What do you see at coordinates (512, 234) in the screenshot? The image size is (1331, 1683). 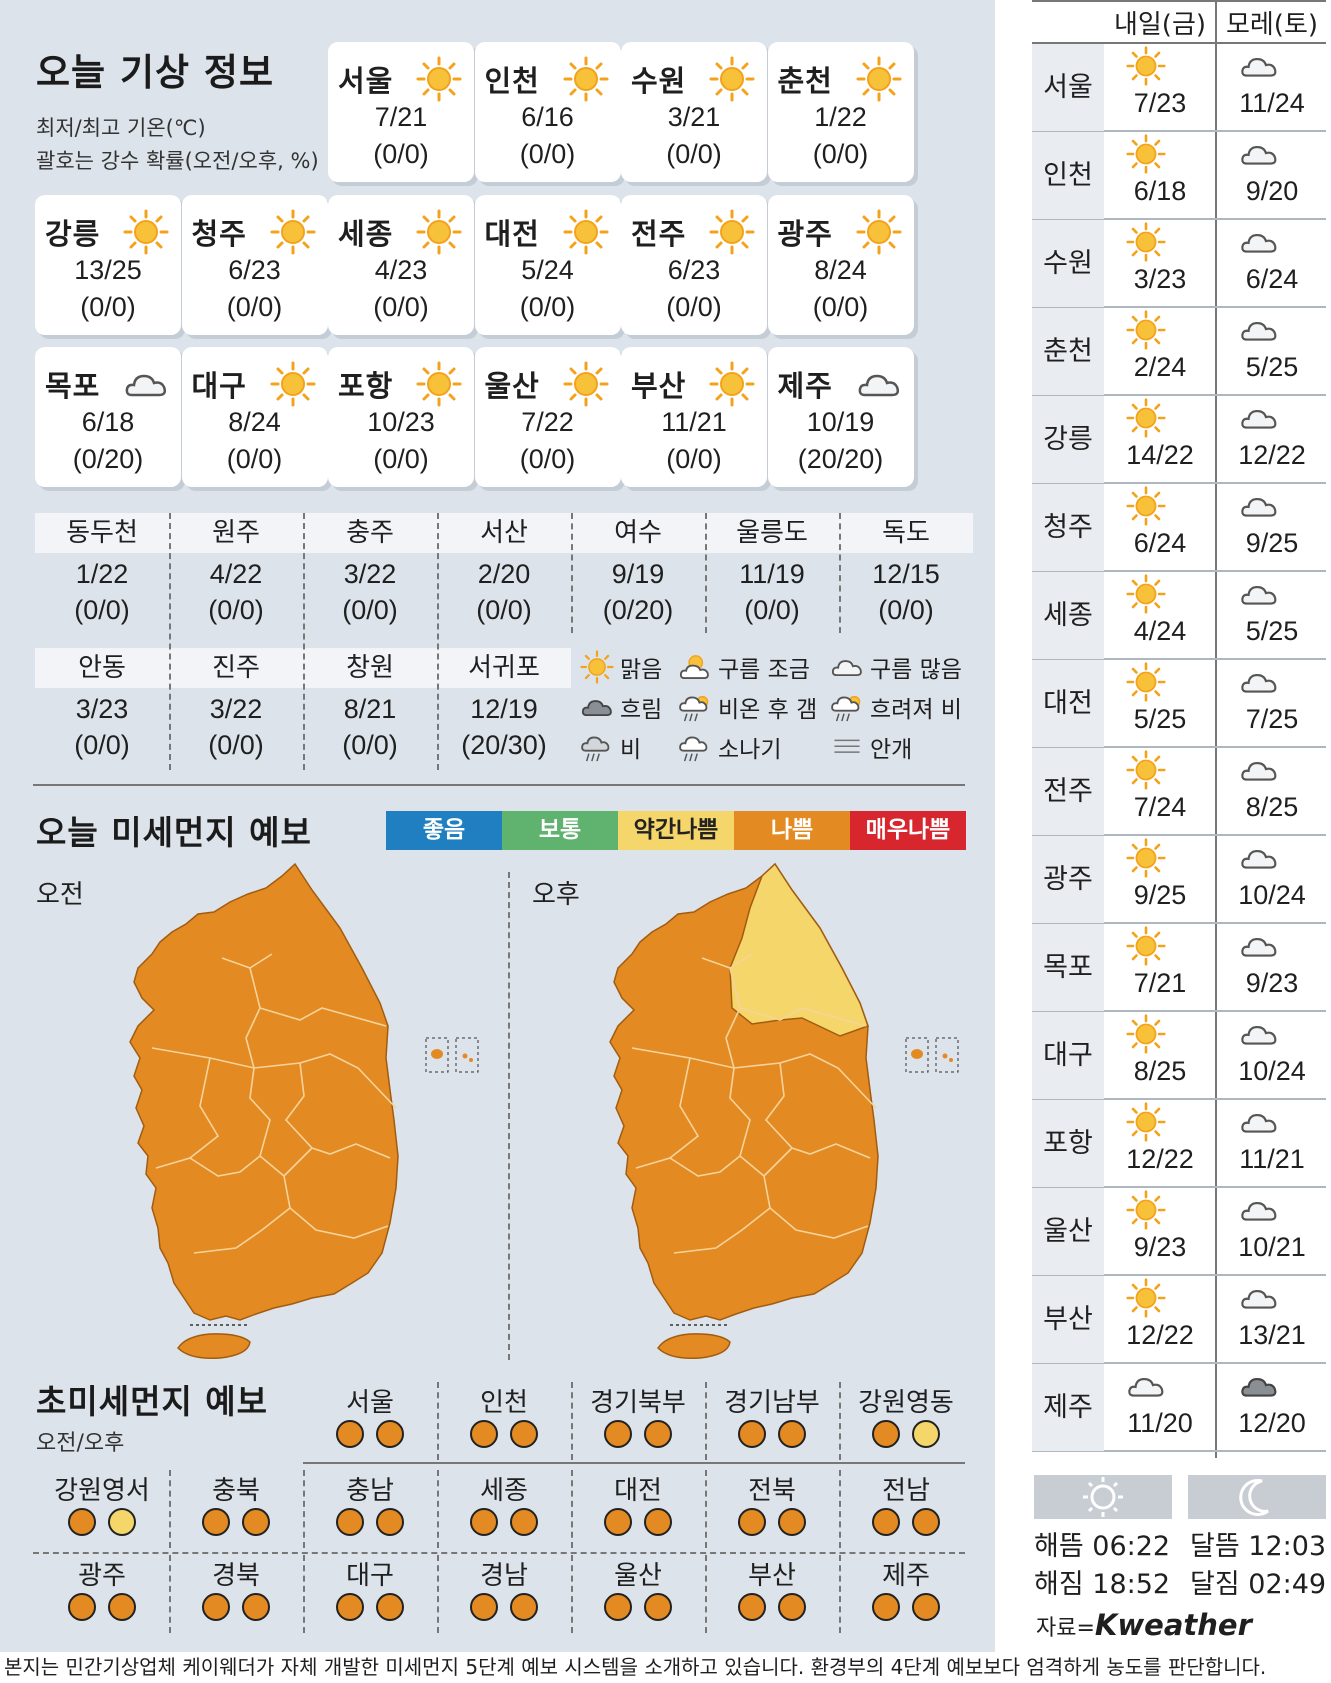 I see `city-name: 대전` at bounding box center [512, 234].